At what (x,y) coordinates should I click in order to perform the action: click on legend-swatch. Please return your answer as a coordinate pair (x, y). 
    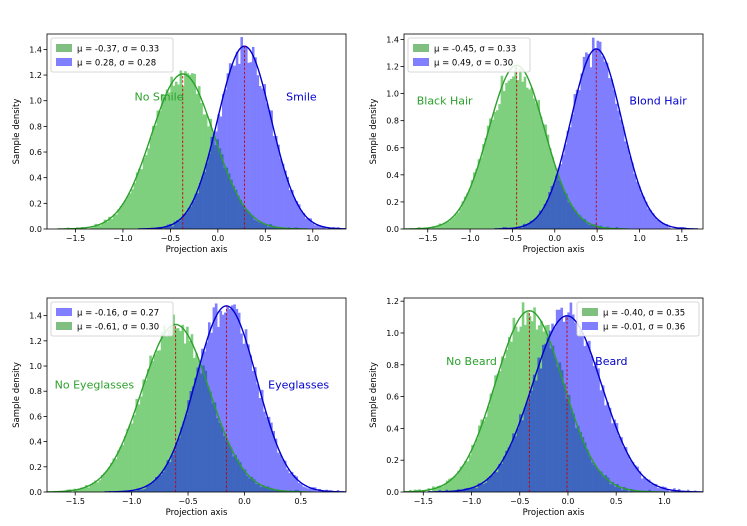
    Looking at the image, I should click on (64, 48).